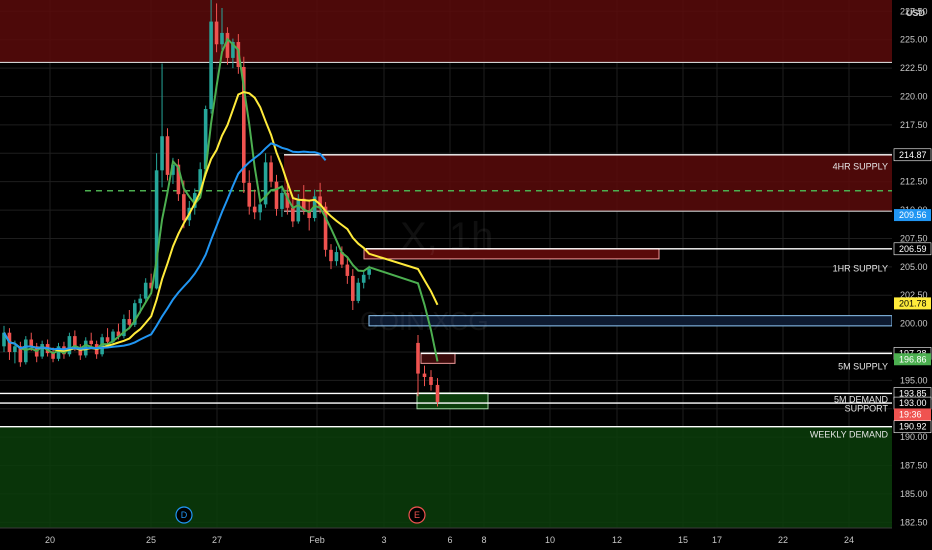 This screenshot has height=550, width=932. Describe the element at coordinates (914, 97) in the screenshot. I see `price-tick-label: 220.00` at that location.